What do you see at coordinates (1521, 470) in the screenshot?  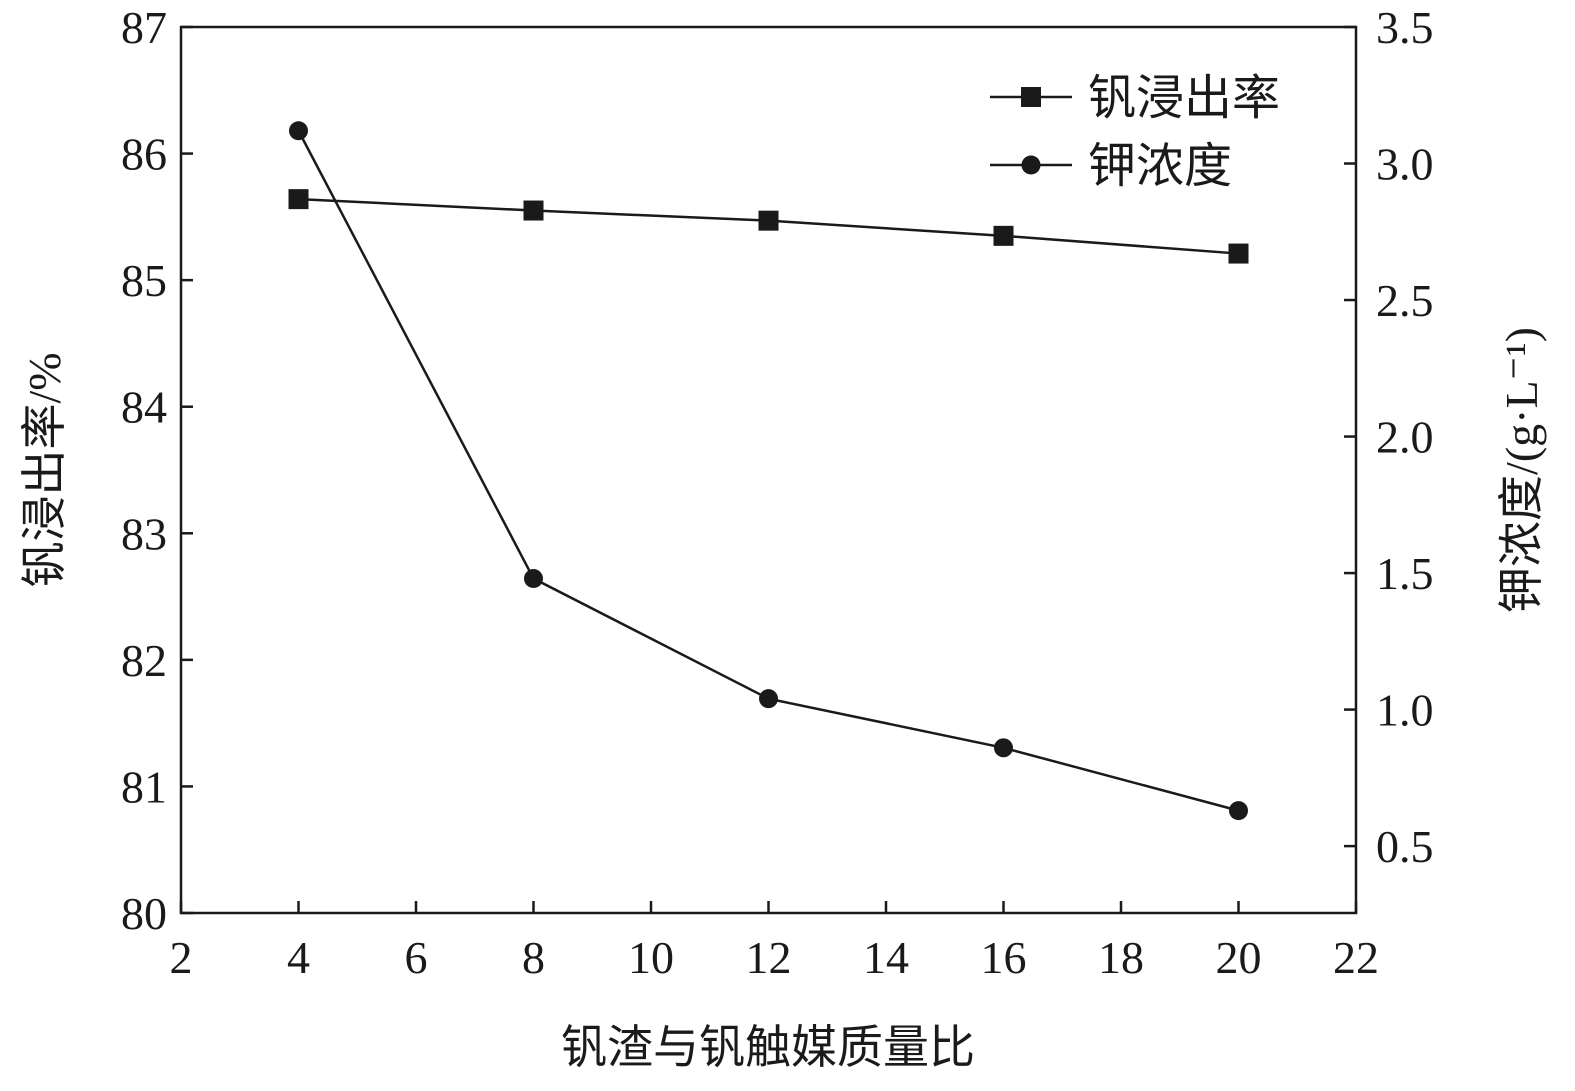 I see `y2-axis-label: 钾浓度/(g·L⁻¹)` at bounding box center [1521, 470].